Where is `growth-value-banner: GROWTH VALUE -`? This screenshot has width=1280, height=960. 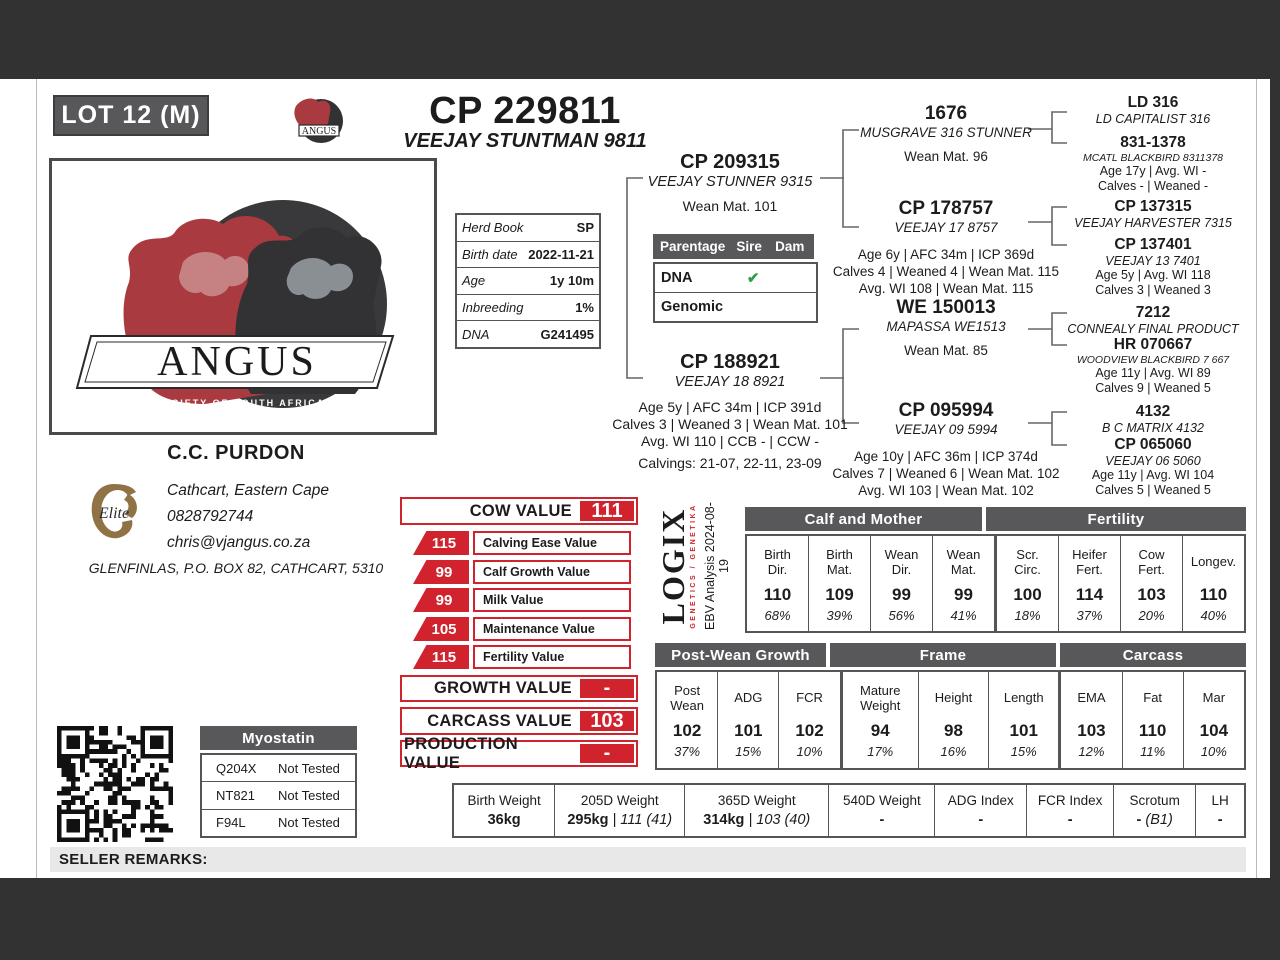 growth-value-banner: GROWTH VALUE - is located at coordinates (519, 688).